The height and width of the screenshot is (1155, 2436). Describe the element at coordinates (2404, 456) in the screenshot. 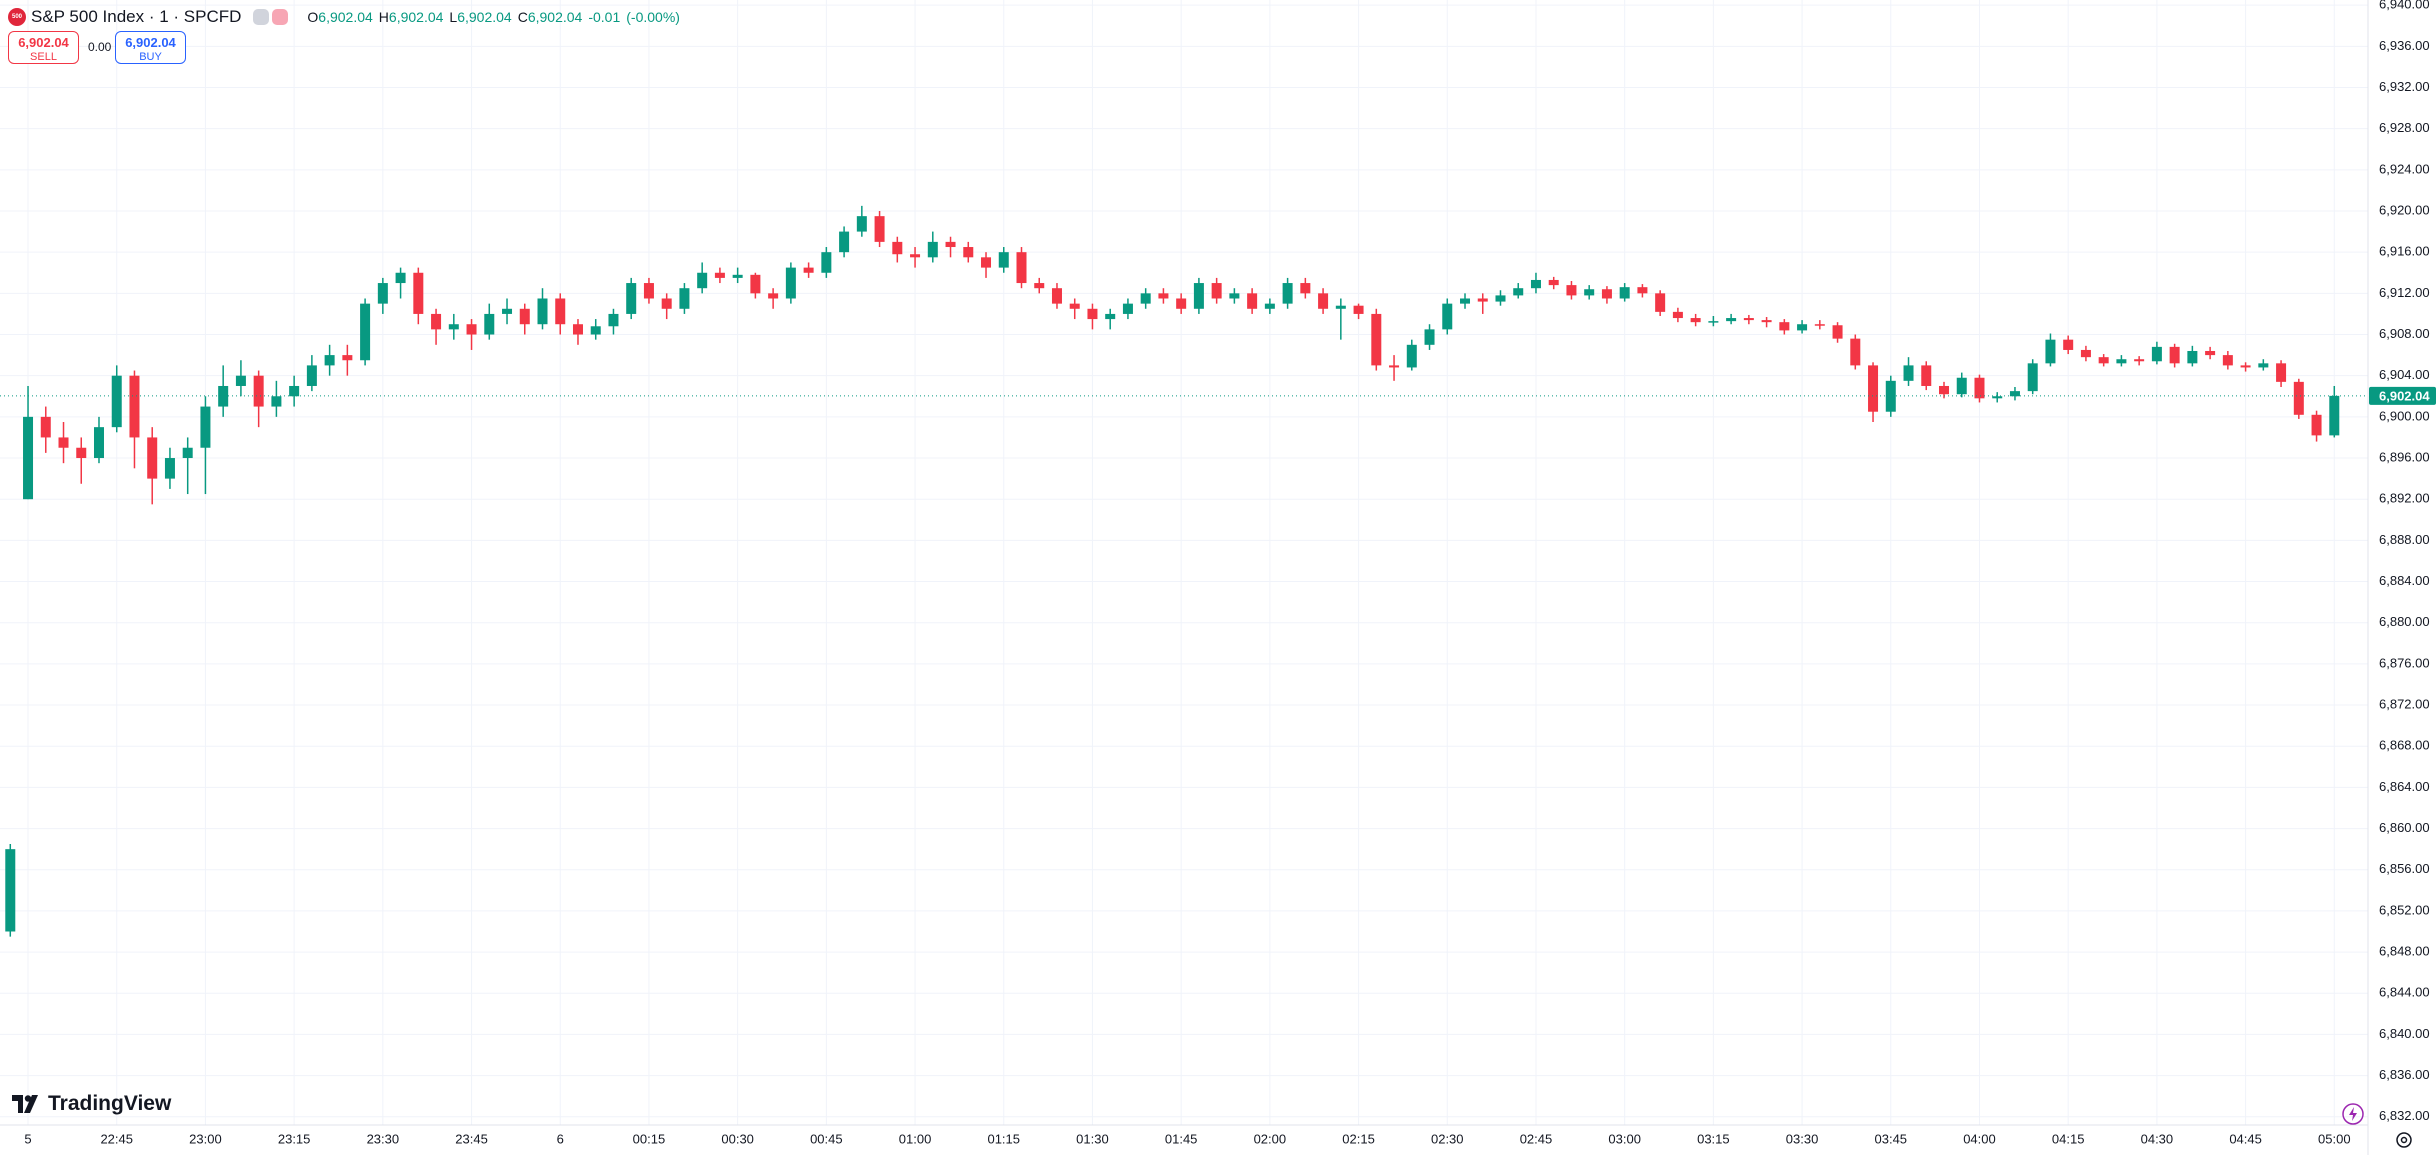

I see `y-tick-label: 6,896.00` at that location.